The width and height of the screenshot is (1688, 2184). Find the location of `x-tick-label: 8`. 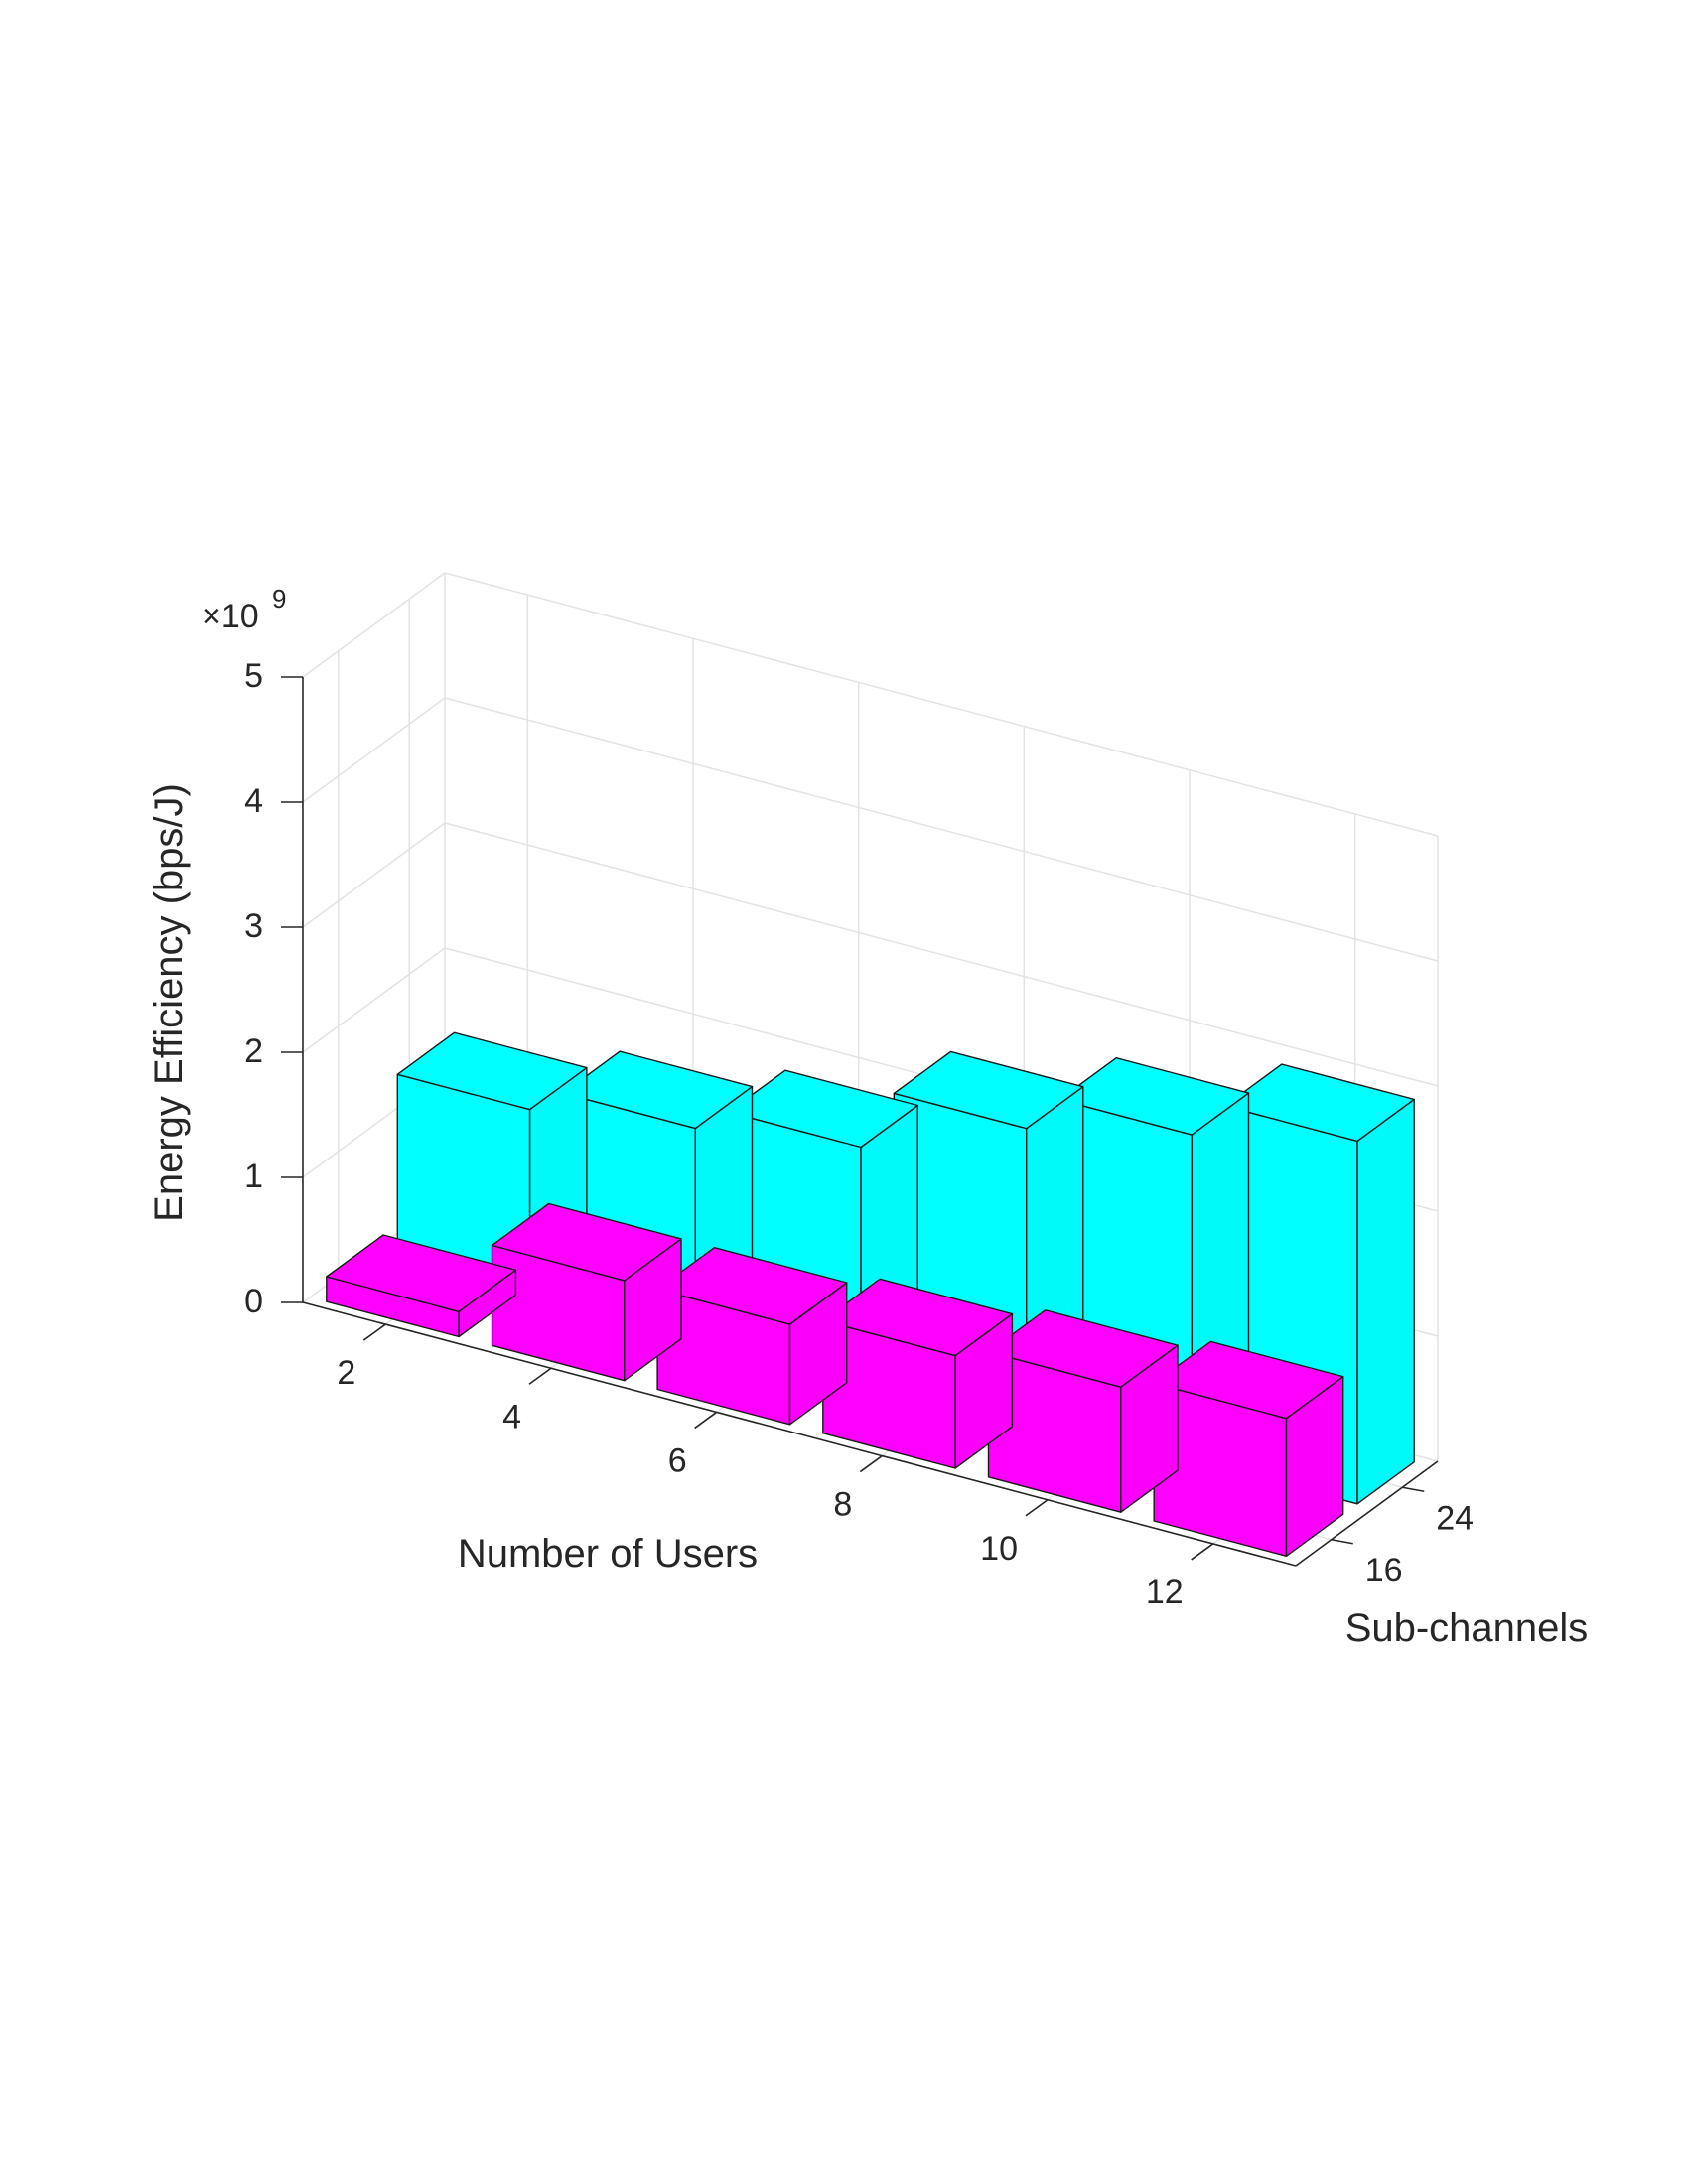

x-tick-label: 8 is located at coordinates (842, 1505).